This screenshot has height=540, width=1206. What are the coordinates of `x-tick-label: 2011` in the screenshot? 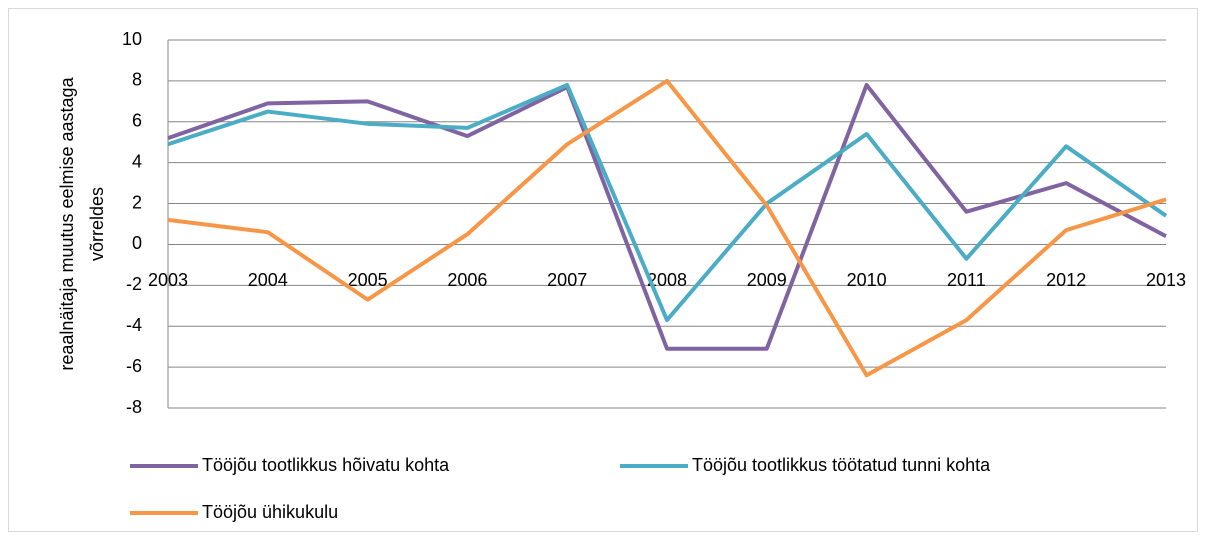 It's located at (966, 280).